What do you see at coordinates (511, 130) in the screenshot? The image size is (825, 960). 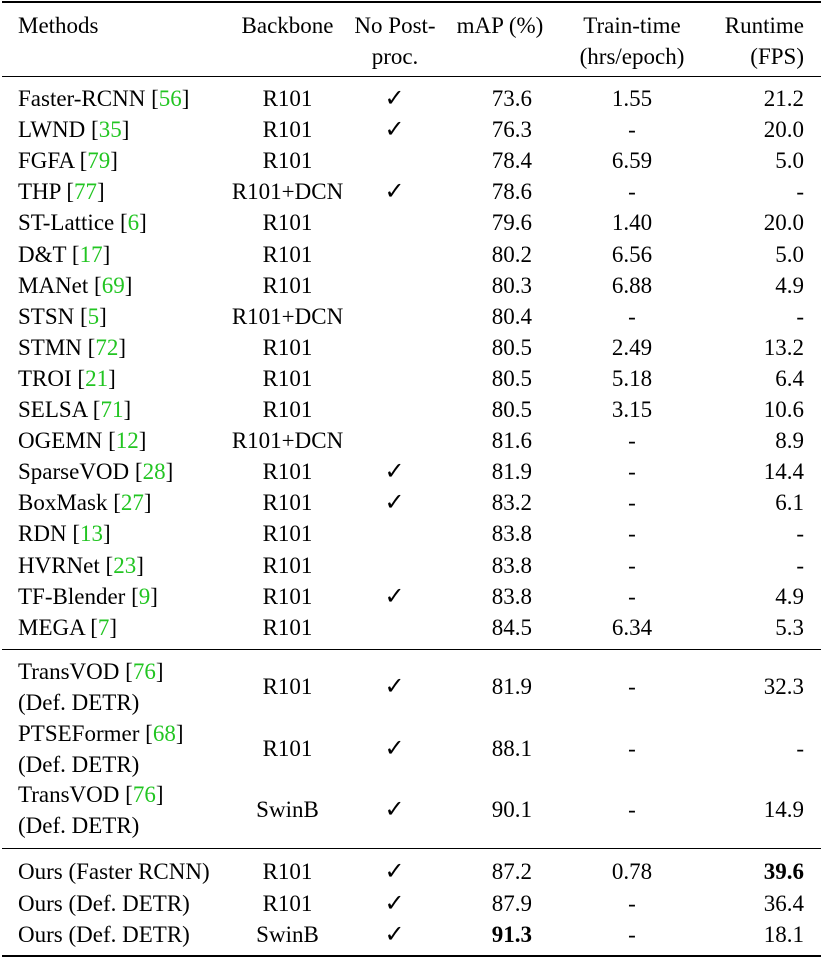 I see `map-cell: 76.3` at bounding box center [511, 130].